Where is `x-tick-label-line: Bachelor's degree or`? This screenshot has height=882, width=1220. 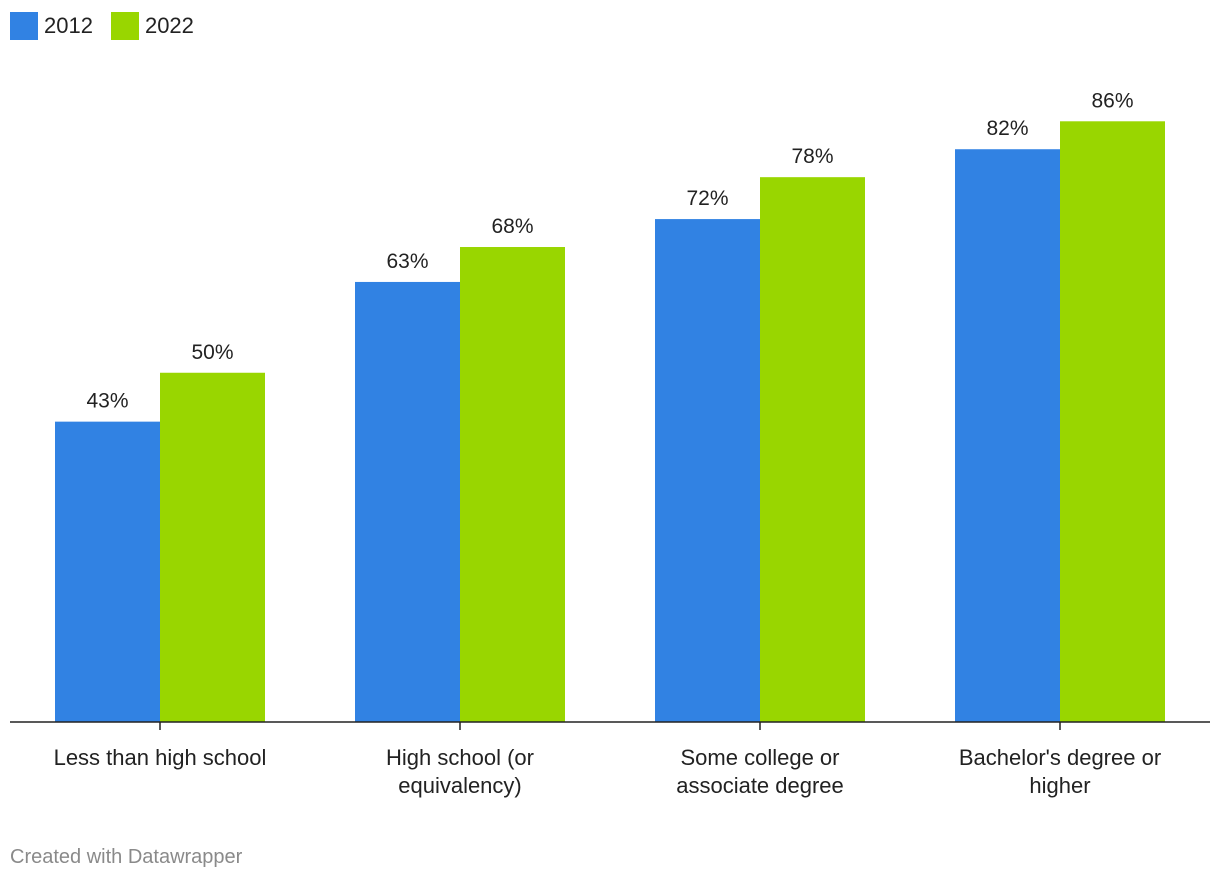 x-tick-label-line: Bachelor's degree or is located at coordinates (1060, 757).